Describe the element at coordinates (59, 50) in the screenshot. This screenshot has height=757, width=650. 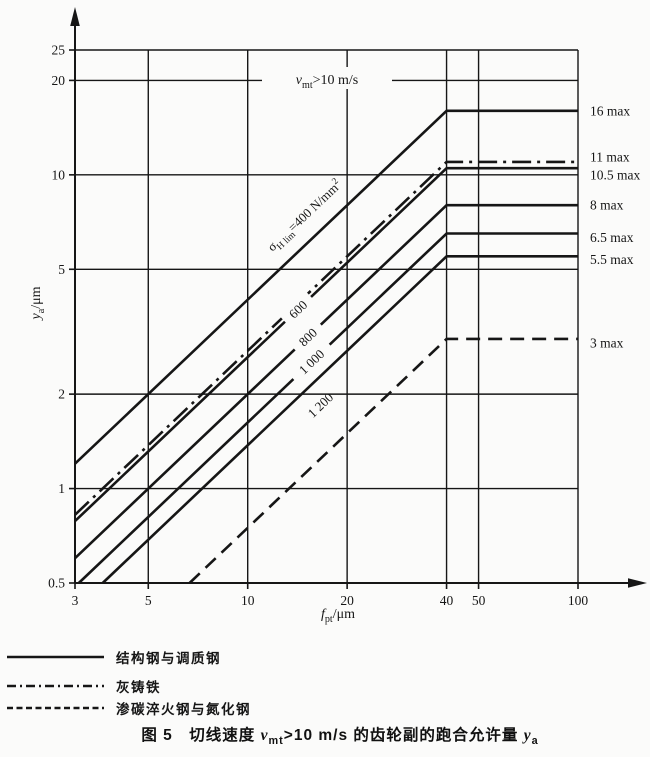
I see `y-tick-label-25: 25` at that location.